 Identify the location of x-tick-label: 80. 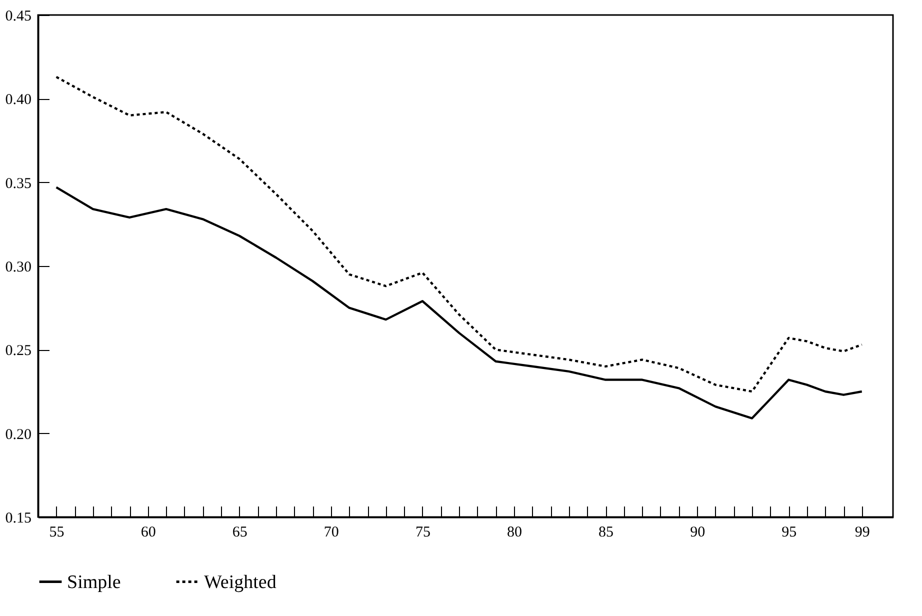
(514, 532).